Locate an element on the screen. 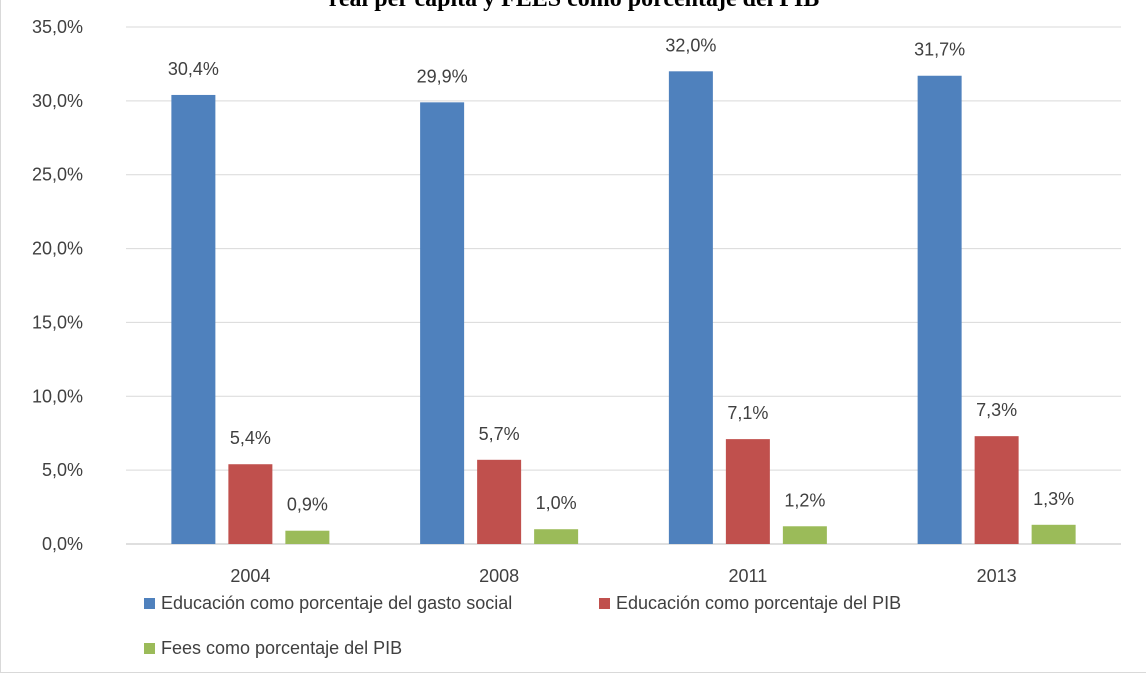 The image size is (1146, 673). y-tick-label: 30,0% is located at coordinates (57, 101).